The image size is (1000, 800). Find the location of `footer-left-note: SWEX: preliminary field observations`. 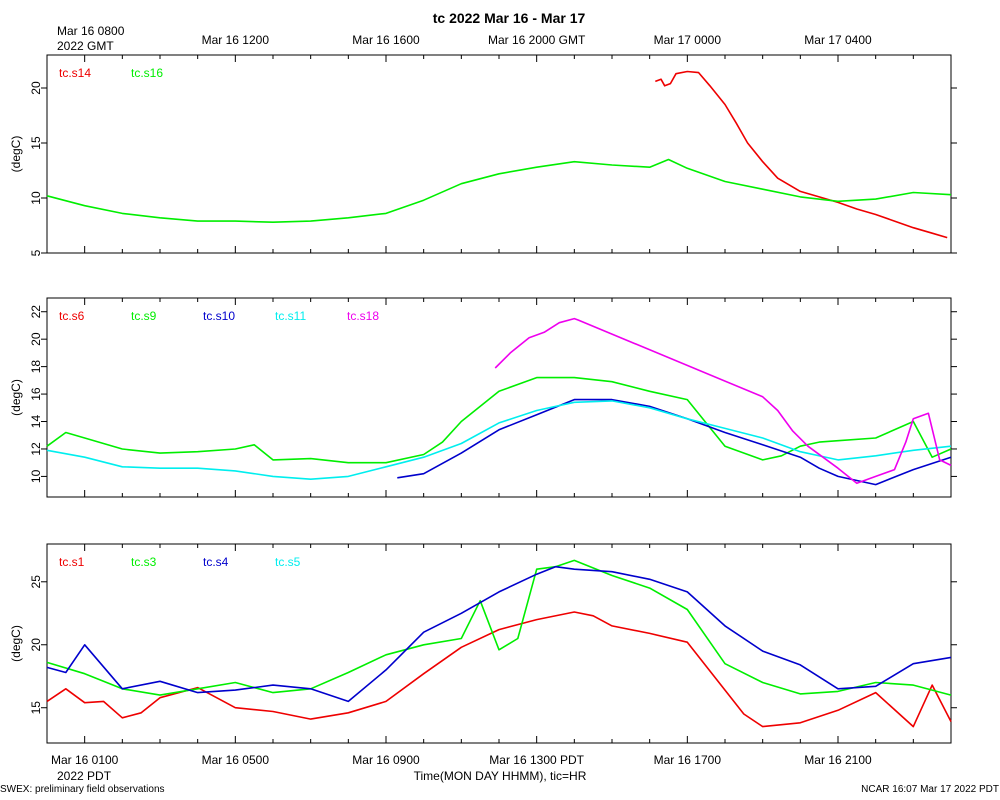

footer-left-note: SWEX: preliminary field observations is located at coordinates (82, 789).